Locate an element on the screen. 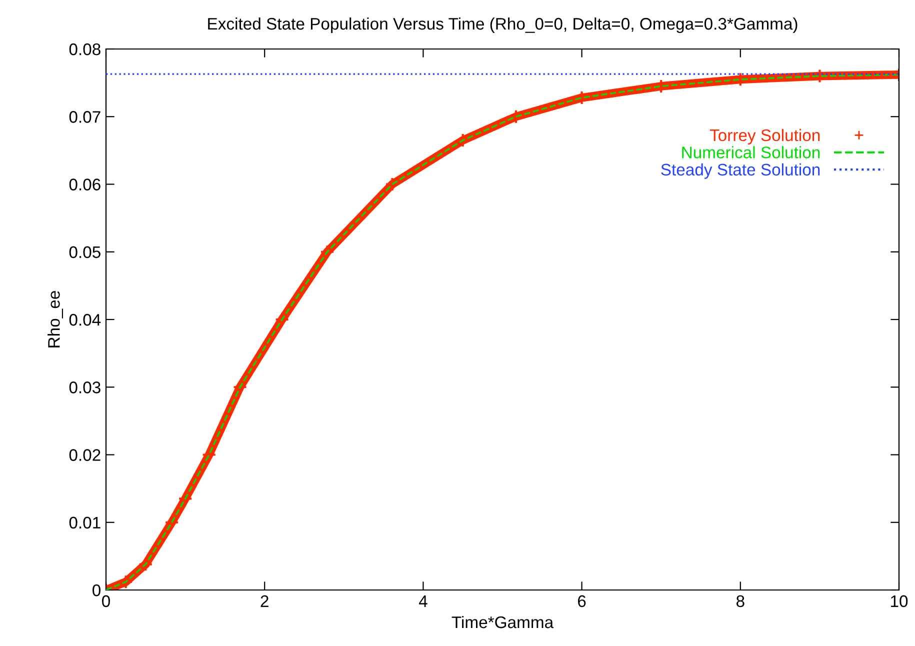 The image size is (915, 646). y-tick-label: 0.07 is located at coordinates (84, 117).